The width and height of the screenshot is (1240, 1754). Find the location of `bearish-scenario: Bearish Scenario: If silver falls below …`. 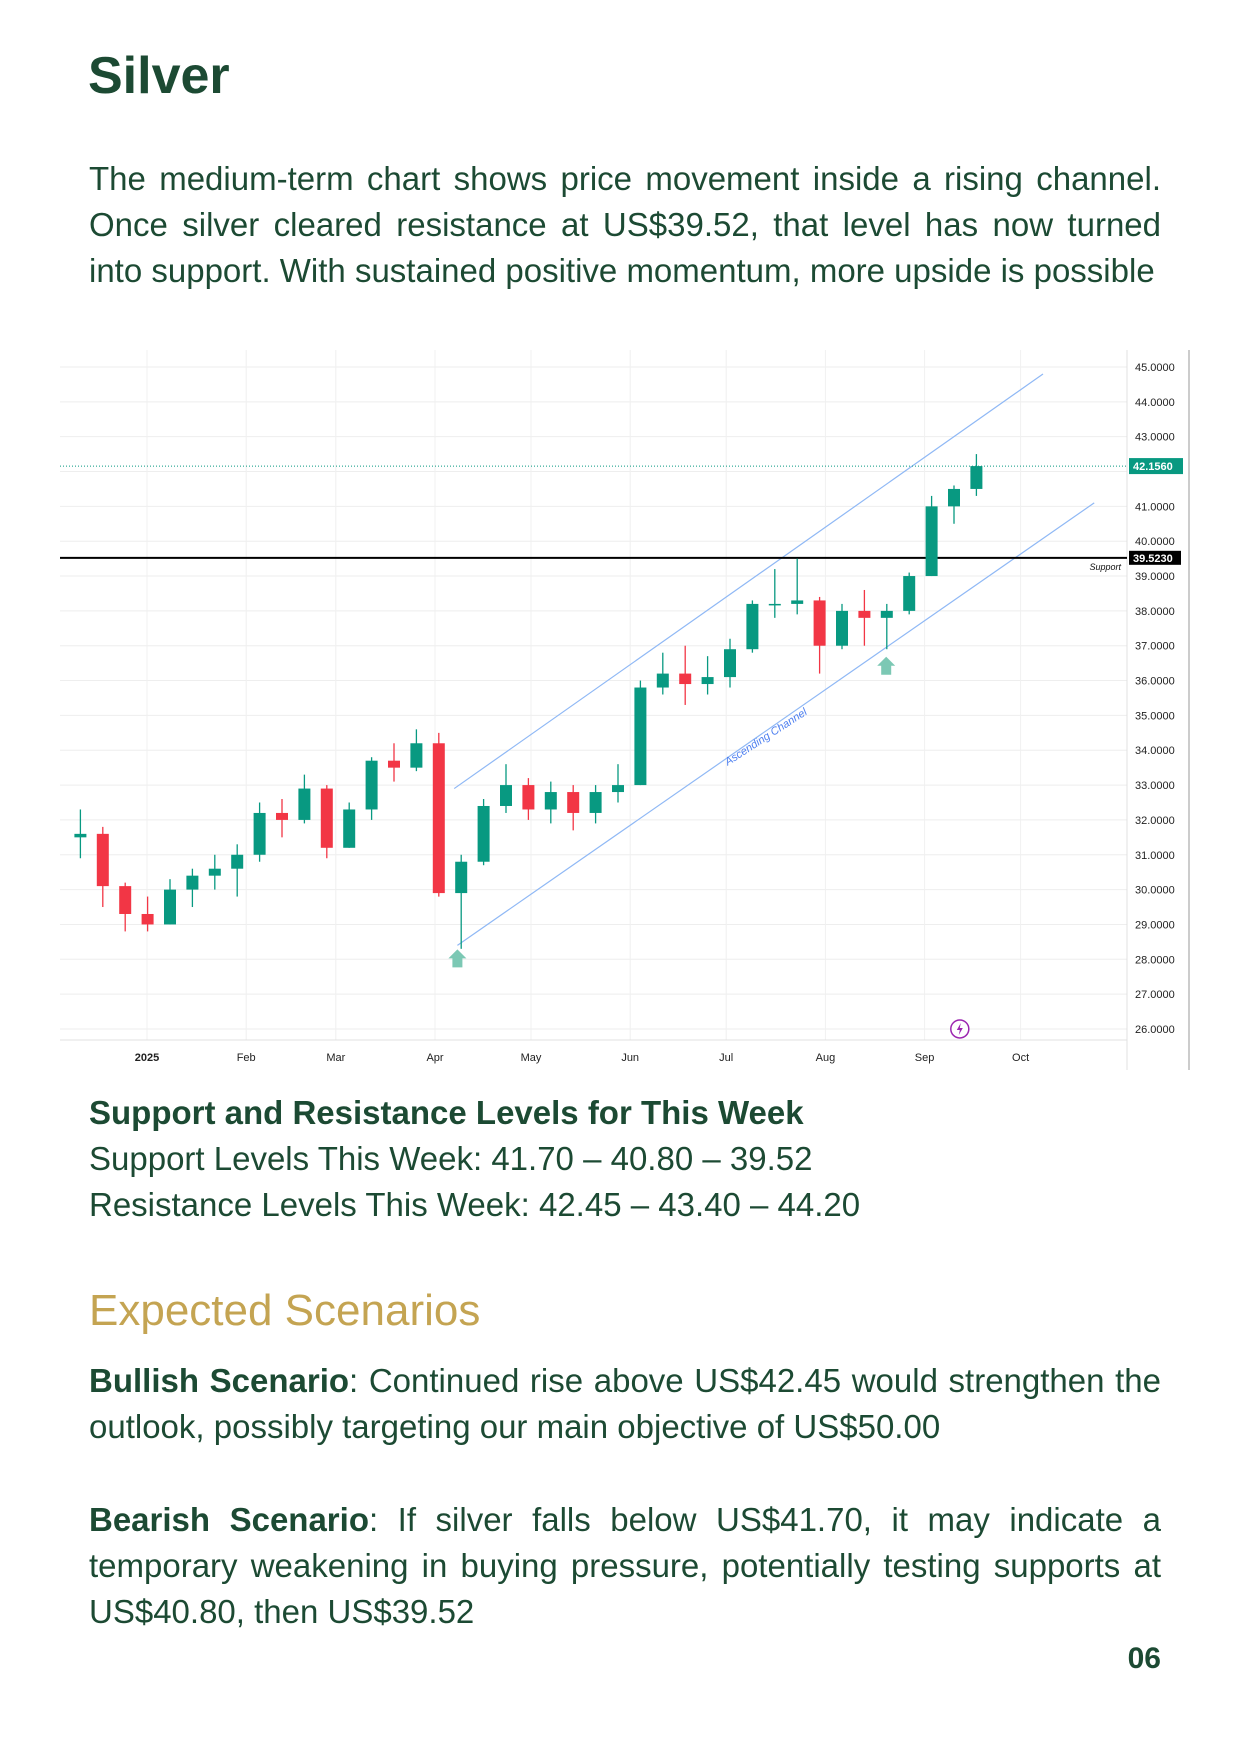

bearish-scenario: Bearish Scenario: If silver falls below … is located at coordinates (625, 1566).